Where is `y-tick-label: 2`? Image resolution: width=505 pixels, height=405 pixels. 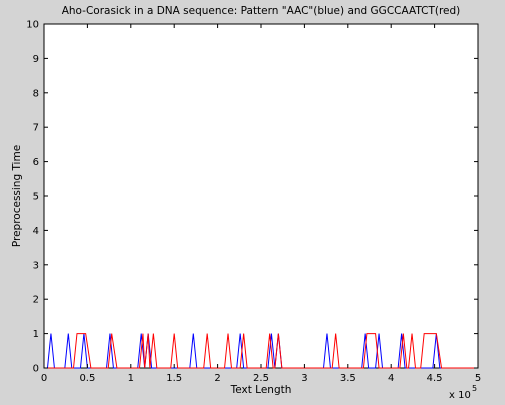 y-tick-label: 2 is located at coordinates (36, 300).